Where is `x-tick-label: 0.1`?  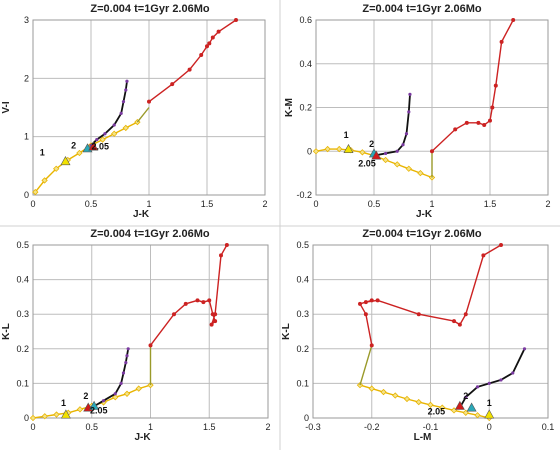
x-tick-label: 0.1 is located at coordinates (548, 427).